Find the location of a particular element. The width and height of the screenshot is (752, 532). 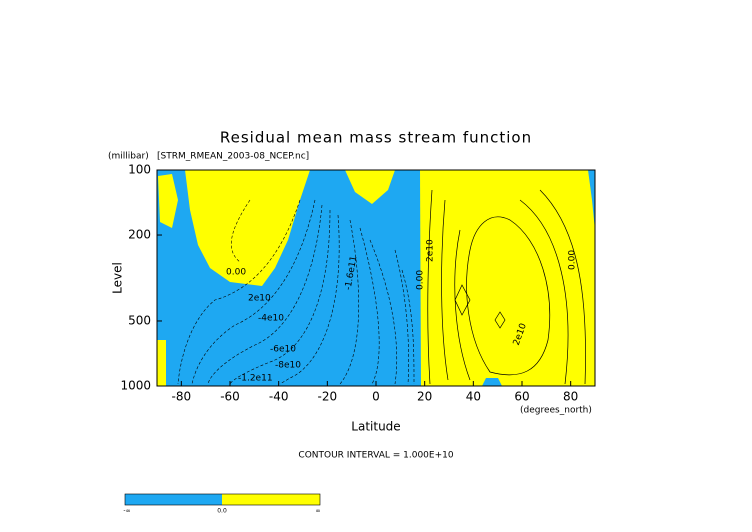

colorbar-label: ∞ is located at coordinates (318, 511).